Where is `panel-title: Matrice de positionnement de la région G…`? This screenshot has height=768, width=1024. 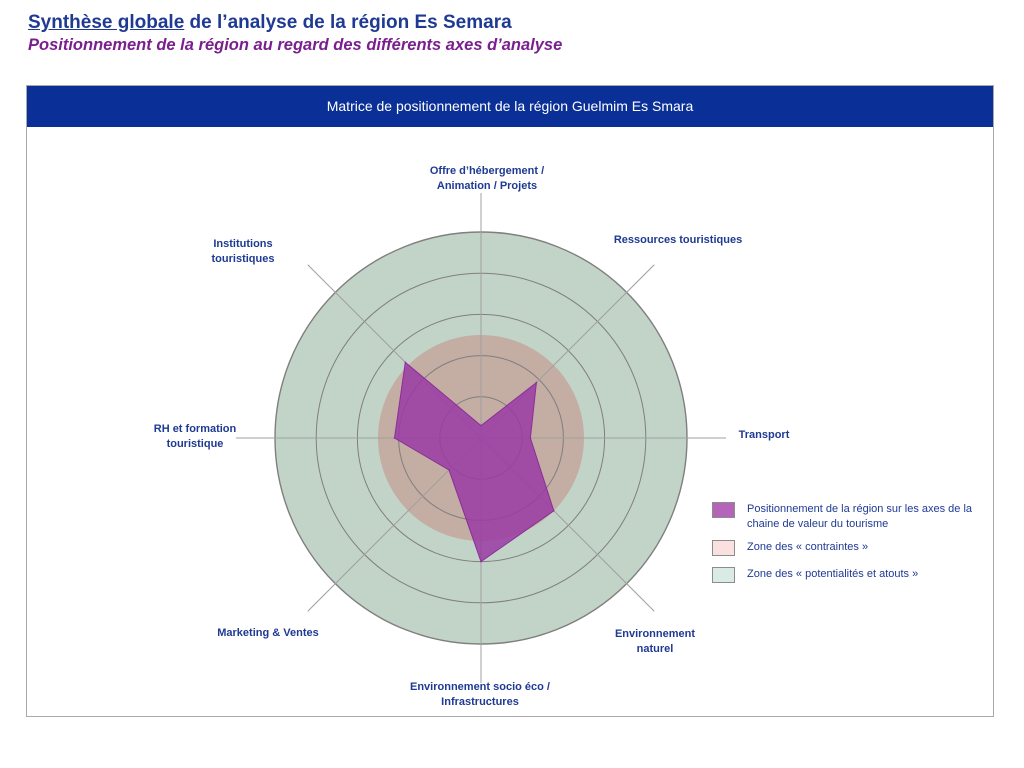
panel-title: Matrice de positionnement de la région G… is located at coordinates (510, 106).